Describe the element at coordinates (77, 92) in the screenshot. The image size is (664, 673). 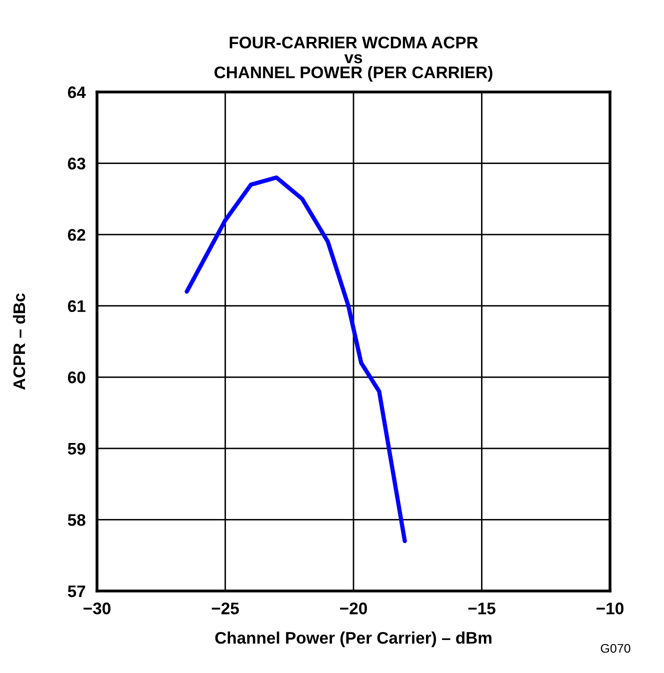
I see `y-tick-label: 64` at that location.